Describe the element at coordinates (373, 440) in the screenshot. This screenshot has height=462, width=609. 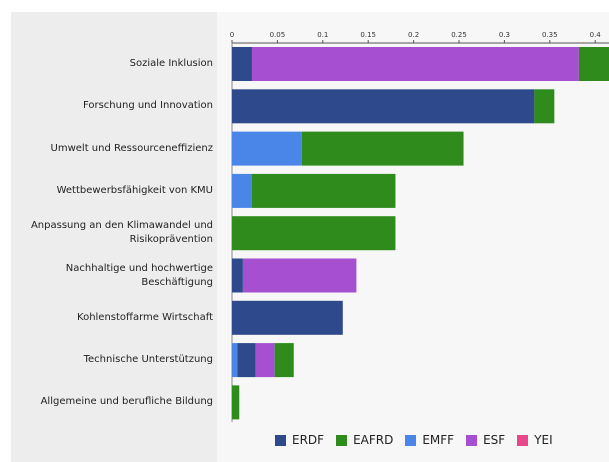
I see `legend-label: EAFRD` at that location.